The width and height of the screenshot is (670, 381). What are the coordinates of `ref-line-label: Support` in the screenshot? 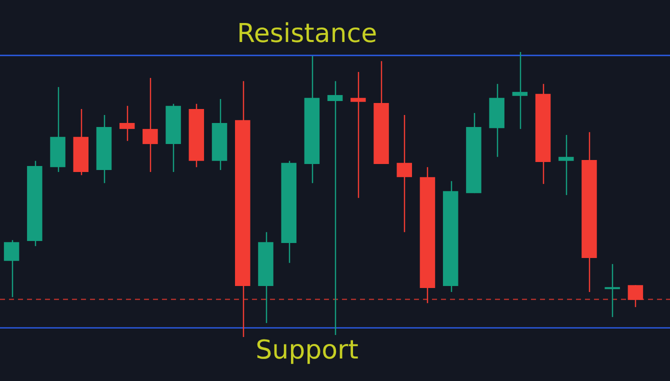 It's located at (307, 351).